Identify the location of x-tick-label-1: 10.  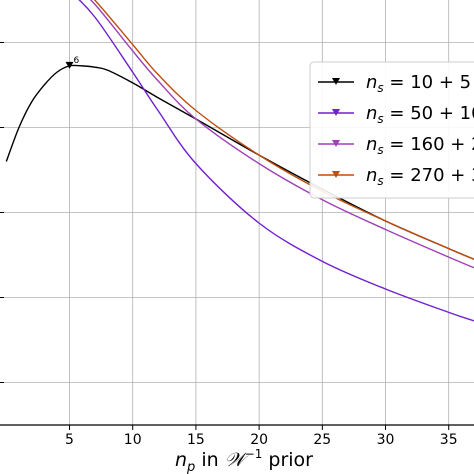
(133, 440).